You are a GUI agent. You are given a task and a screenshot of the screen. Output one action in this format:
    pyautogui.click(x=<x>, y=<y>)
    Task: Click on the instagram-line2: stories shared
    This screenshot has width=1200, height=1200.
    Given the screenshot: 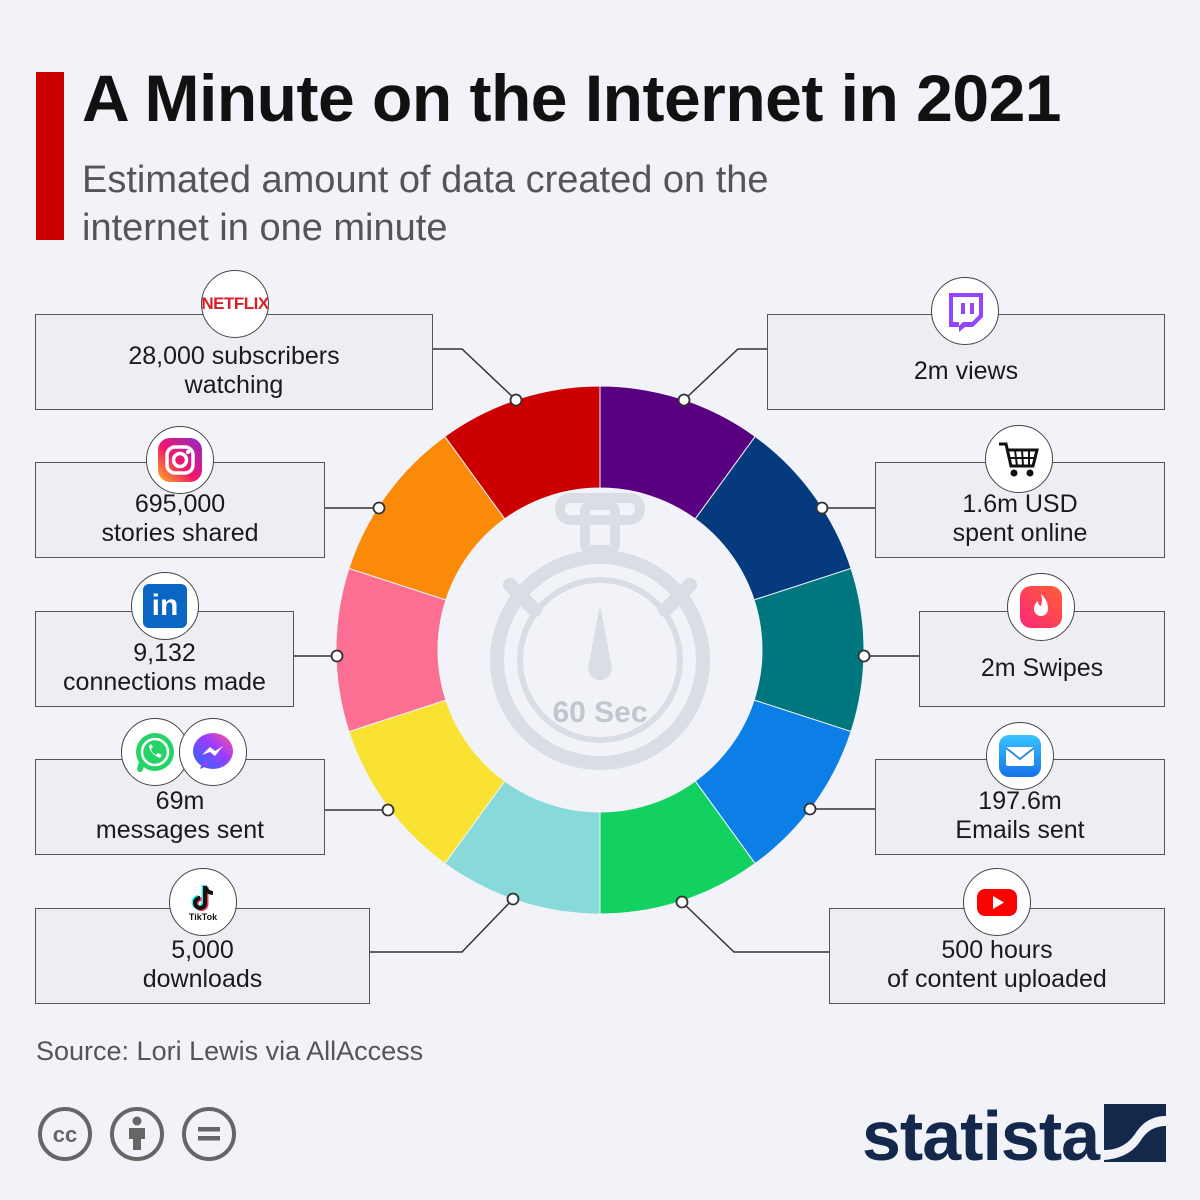 What is the action you would take?
    pyautogui.click(x=180, y=533)
    